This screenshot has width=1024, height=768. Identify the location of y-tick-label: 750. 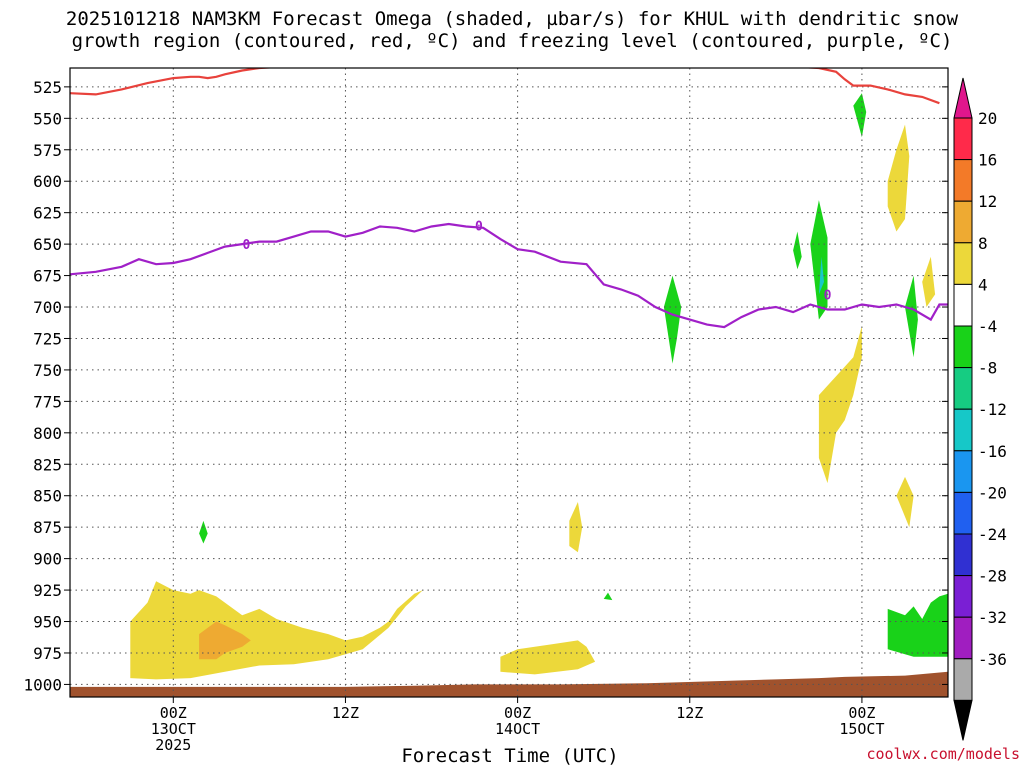
(47, 370).